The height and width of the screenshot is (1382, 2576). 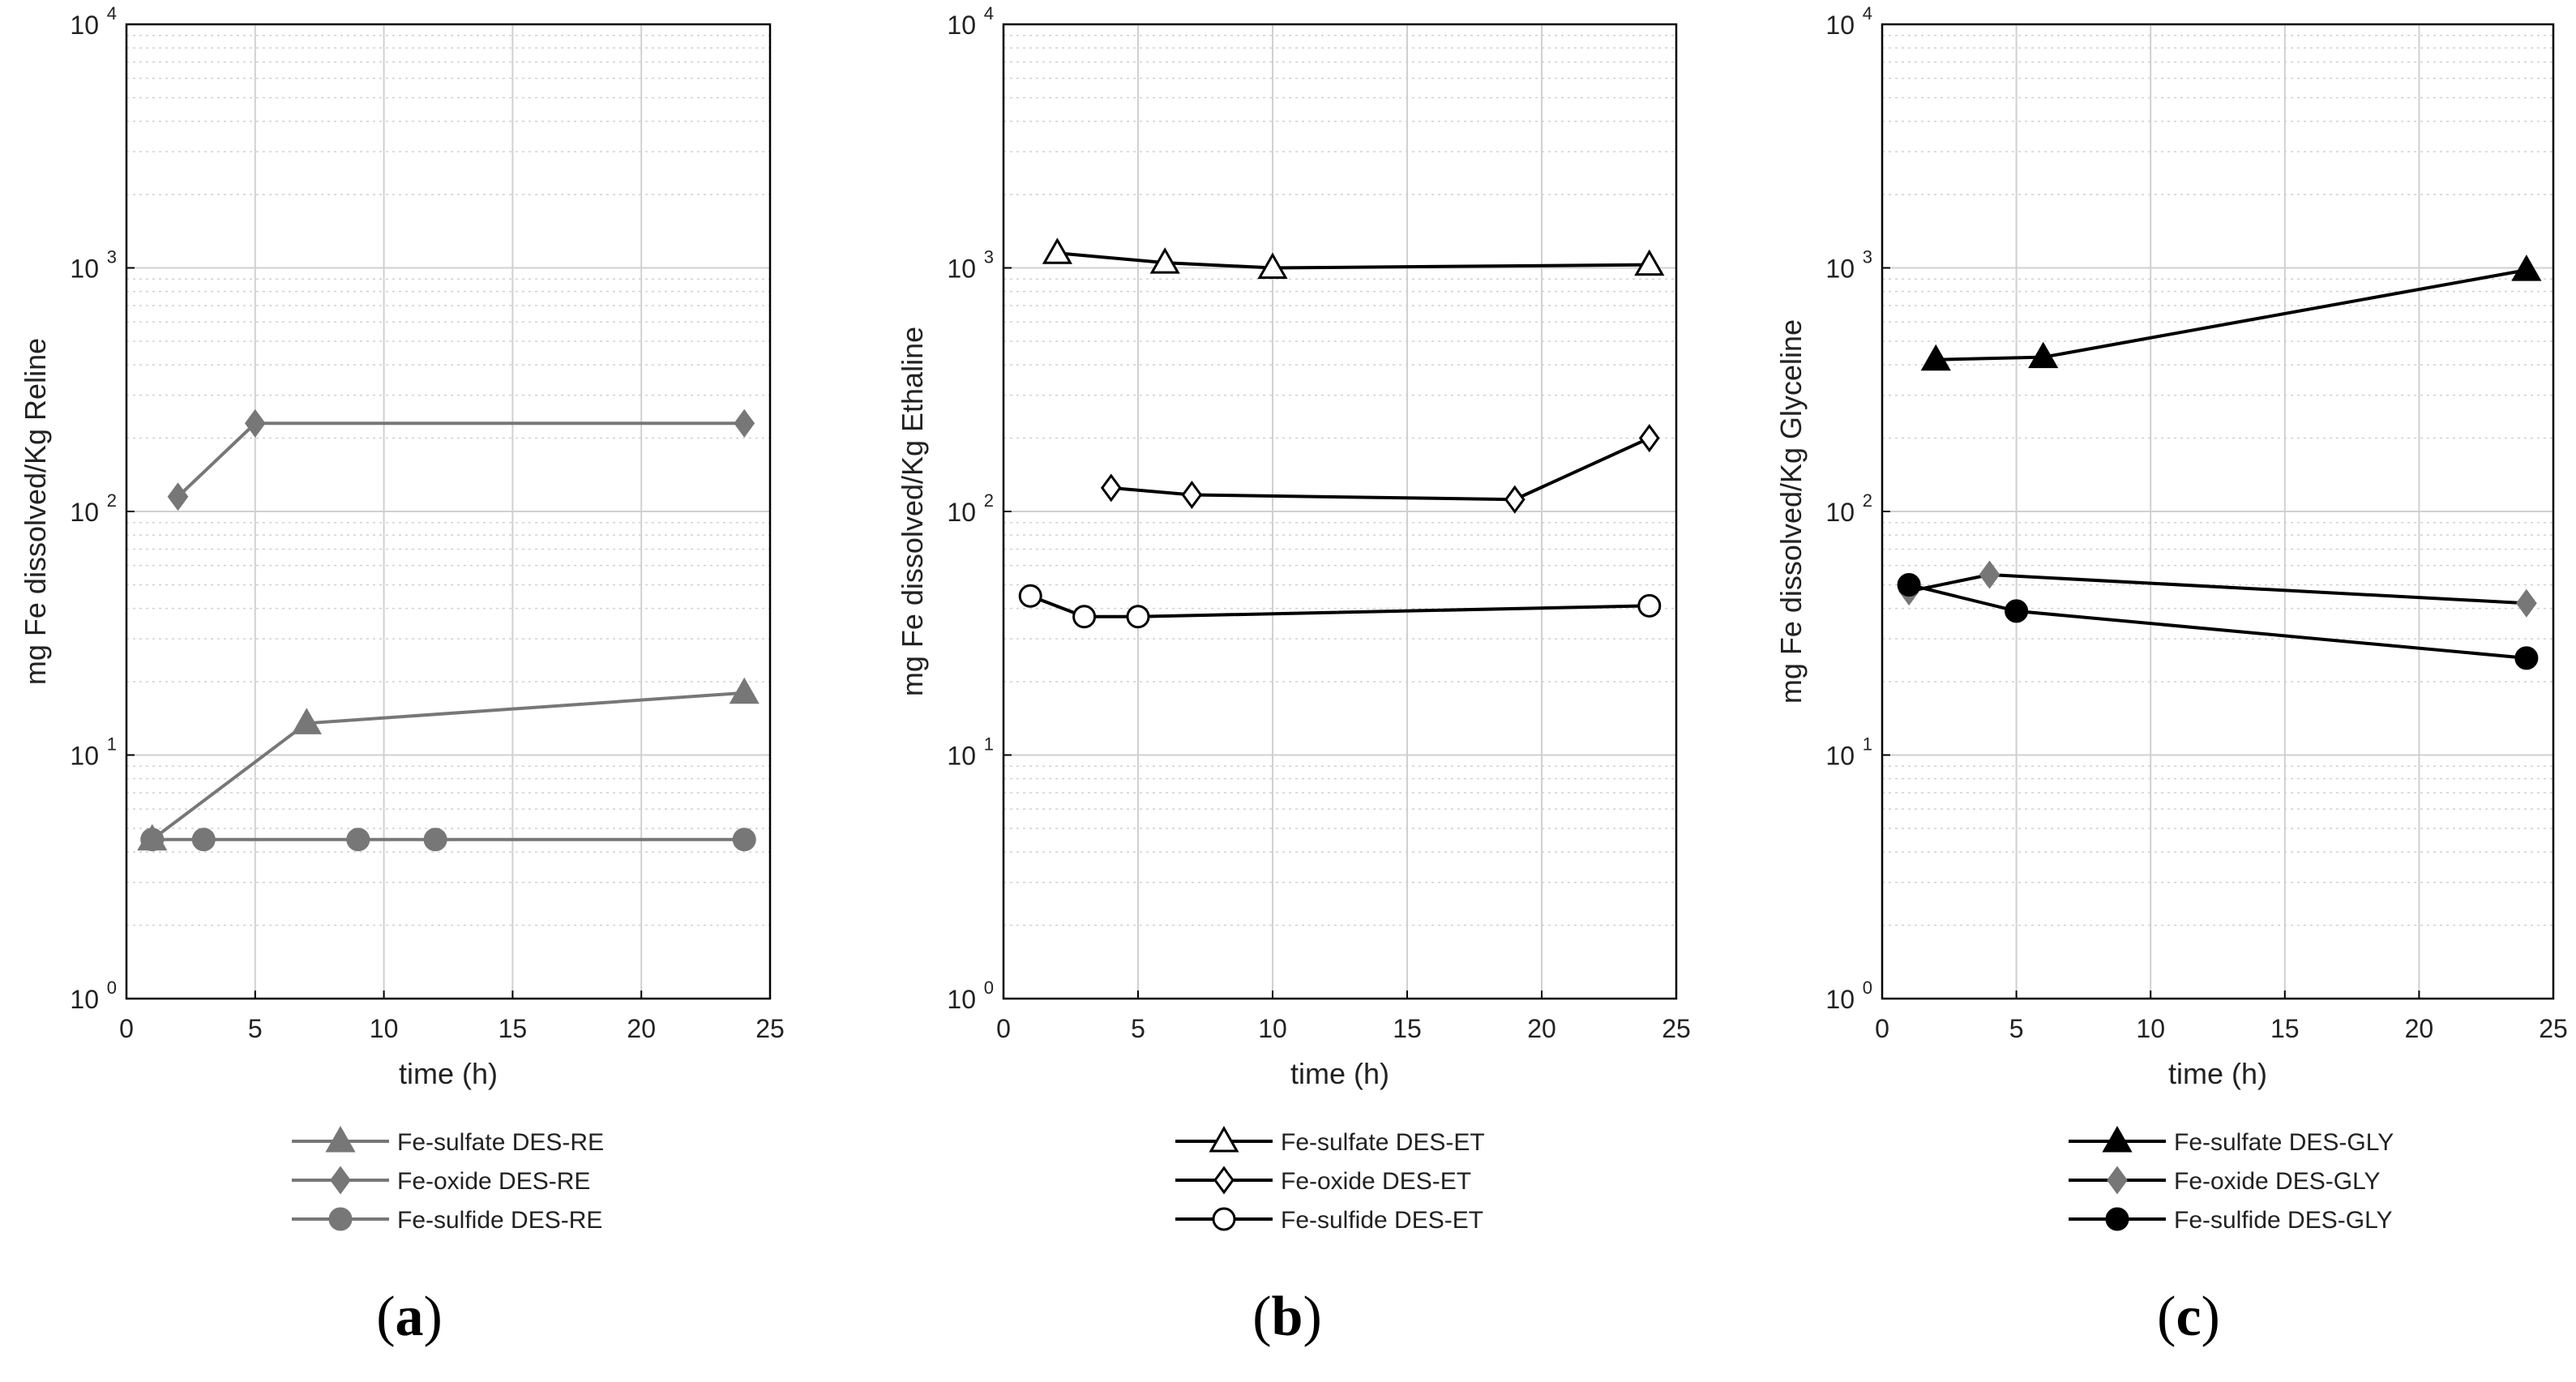 I want to click on series-line-diamond, so click(x=1380, y=469).